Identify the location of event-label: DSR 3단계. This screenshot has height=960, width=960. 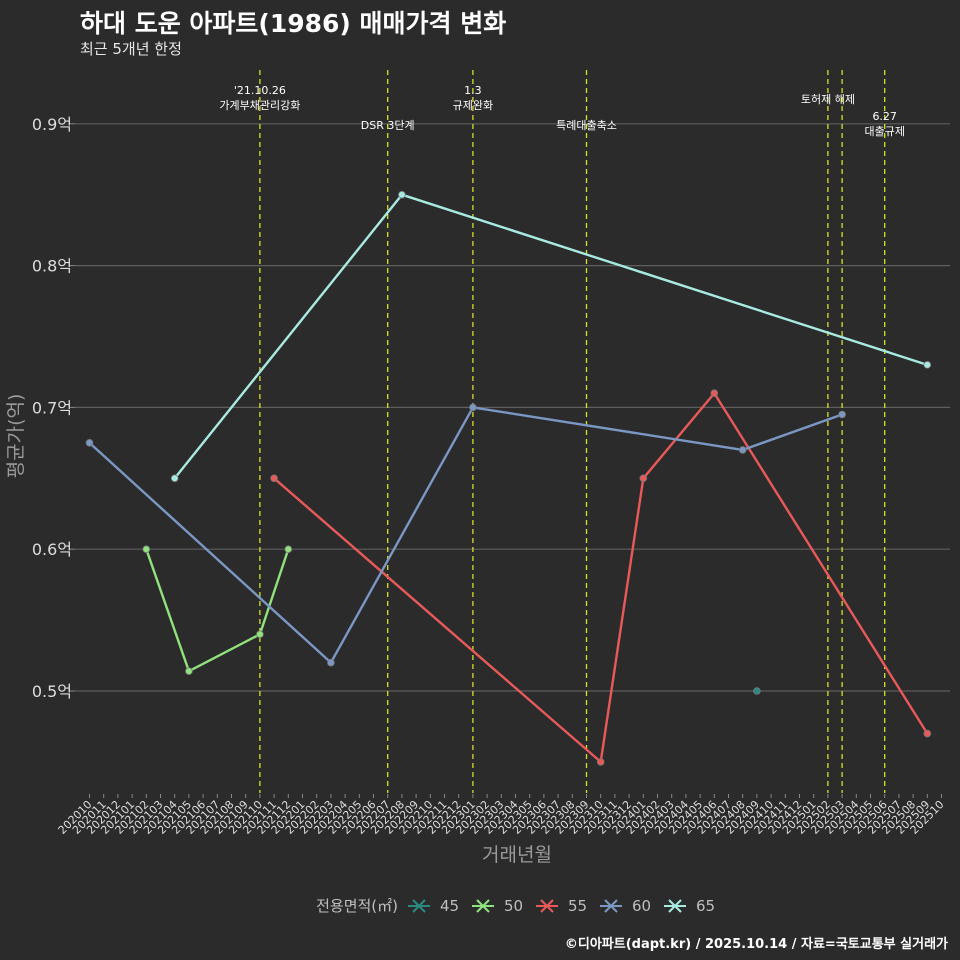
(388, 125).